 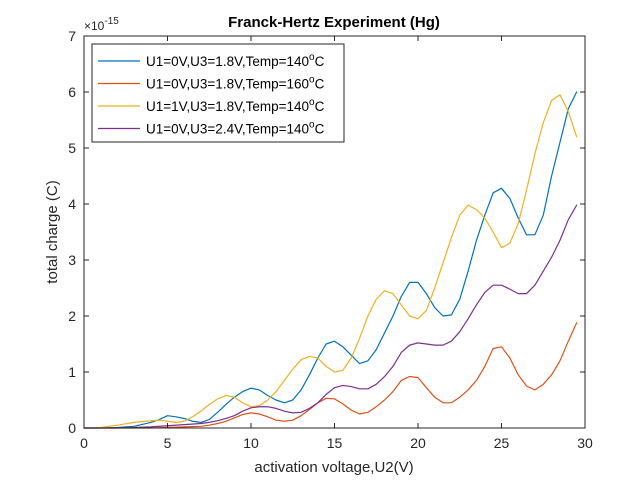 I want to click on legend-box, so click(x=218, y=93).